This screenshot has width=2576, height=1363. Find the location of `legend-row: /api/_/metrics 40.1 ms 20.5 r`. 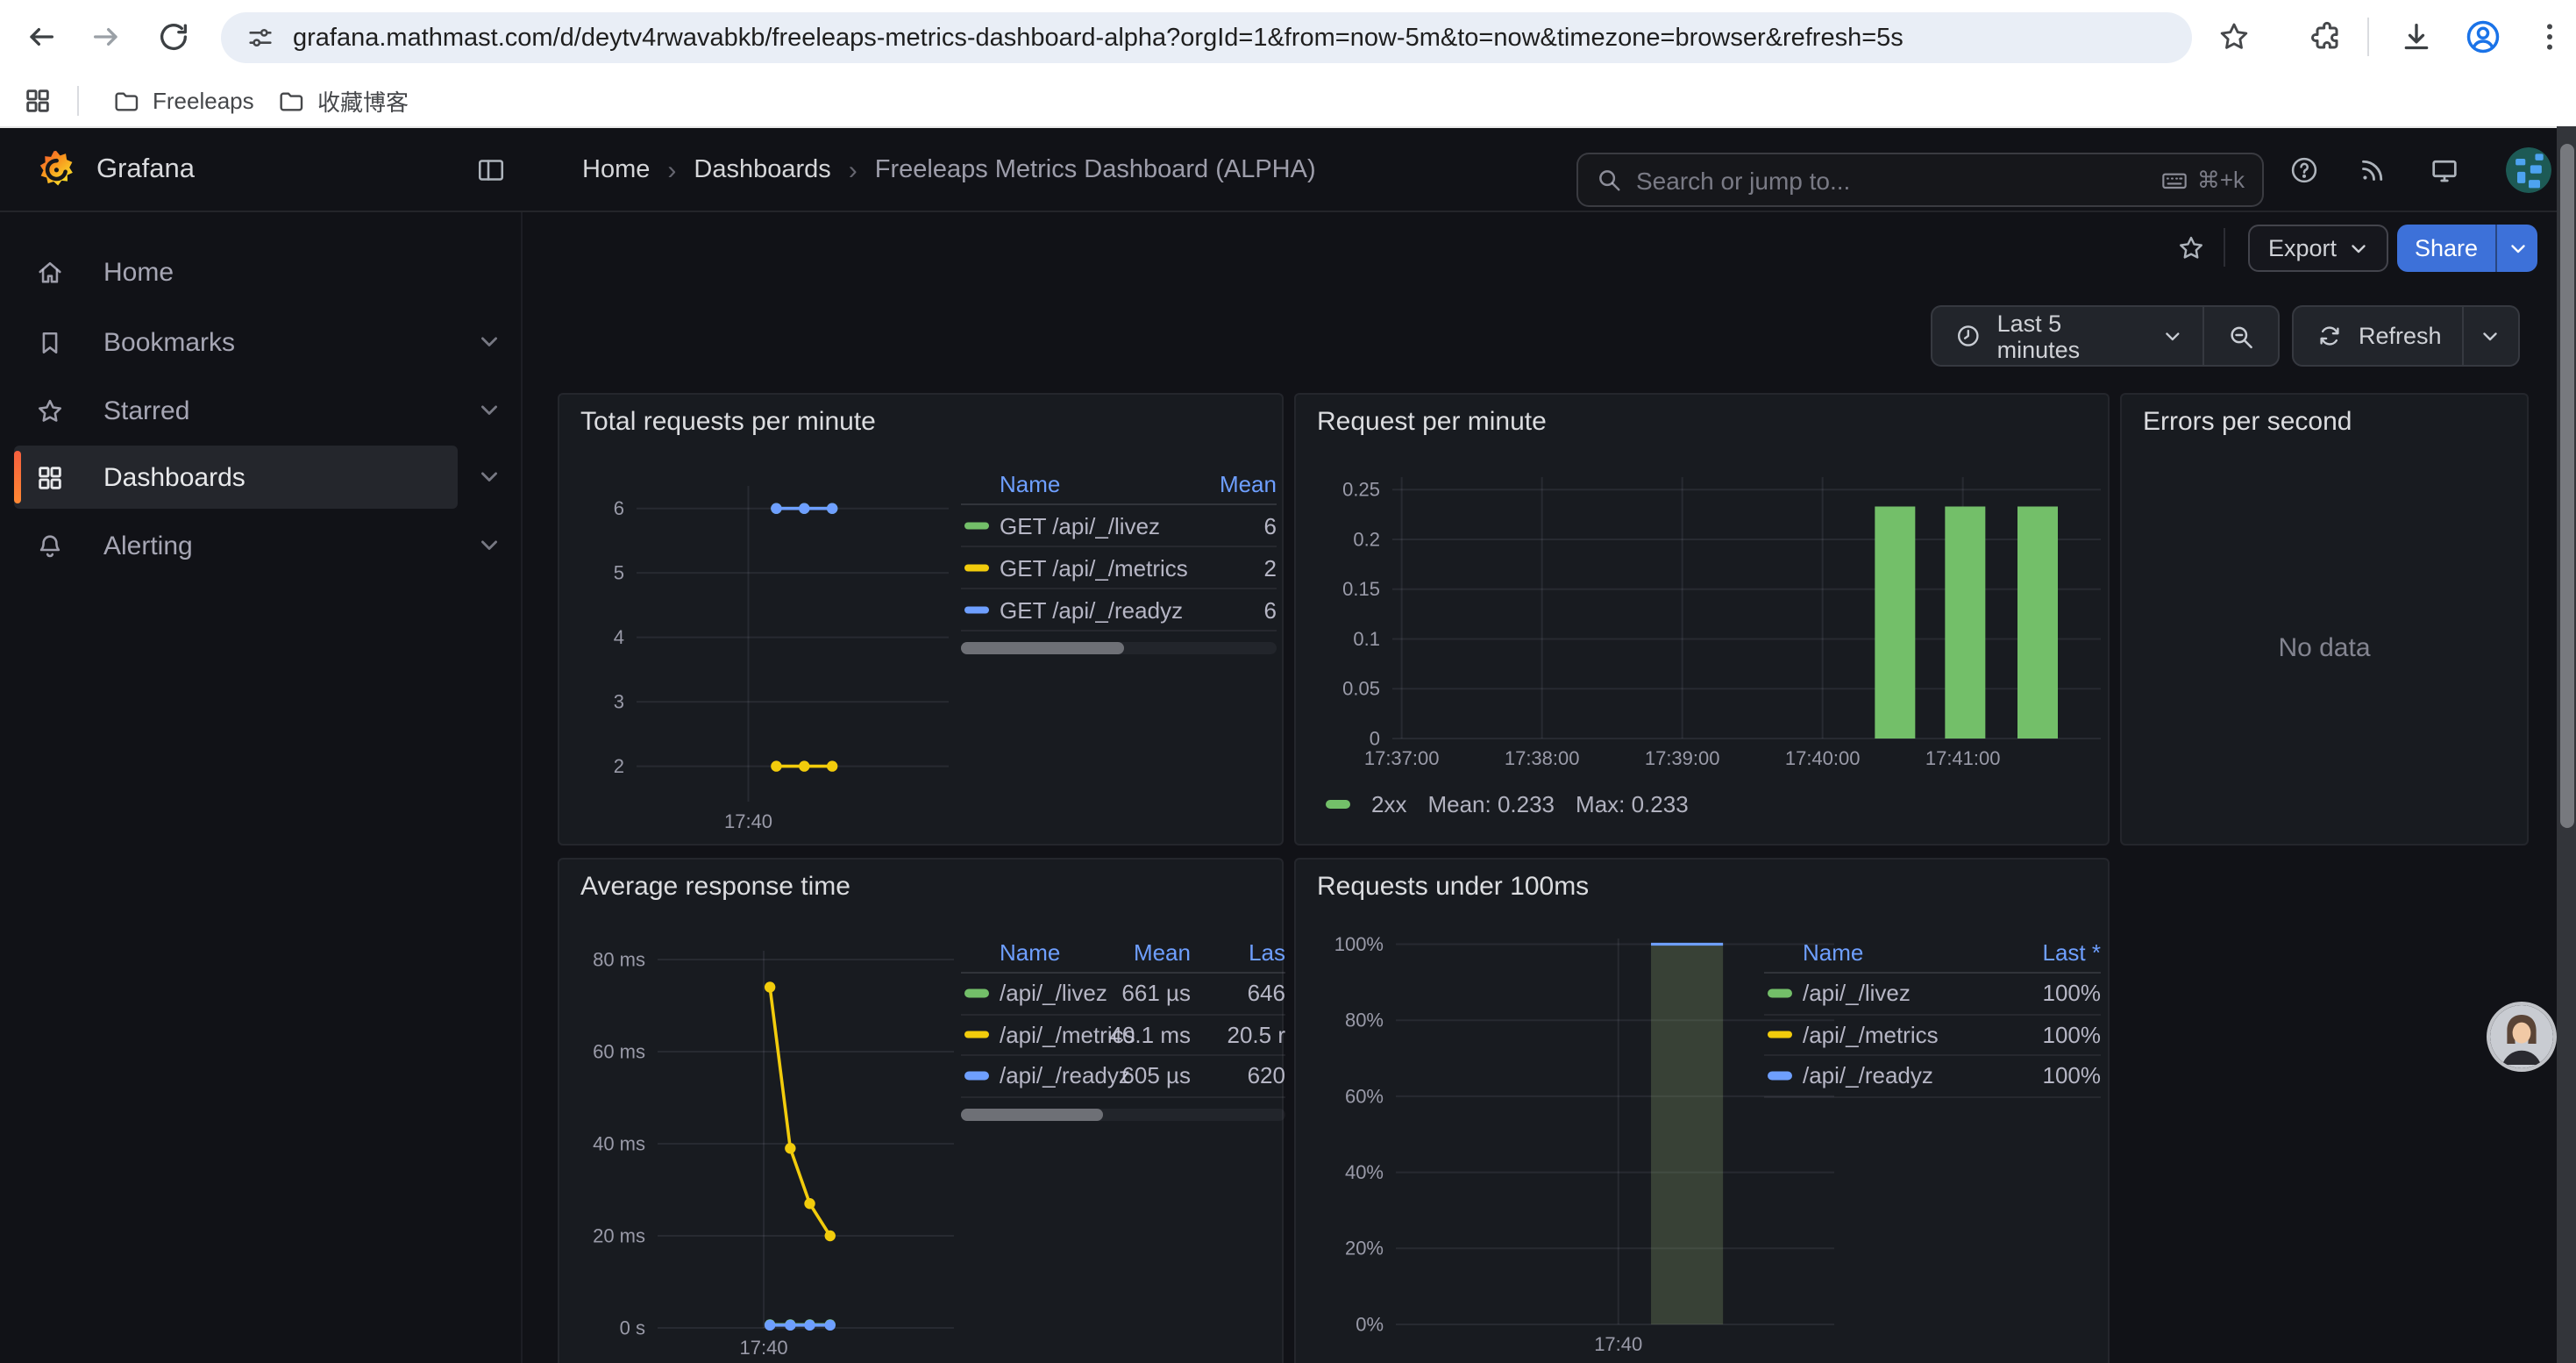

legend-row: /api/_/metrics 40.1 ms 20.5 r is located at coordinates (1123, 1035).